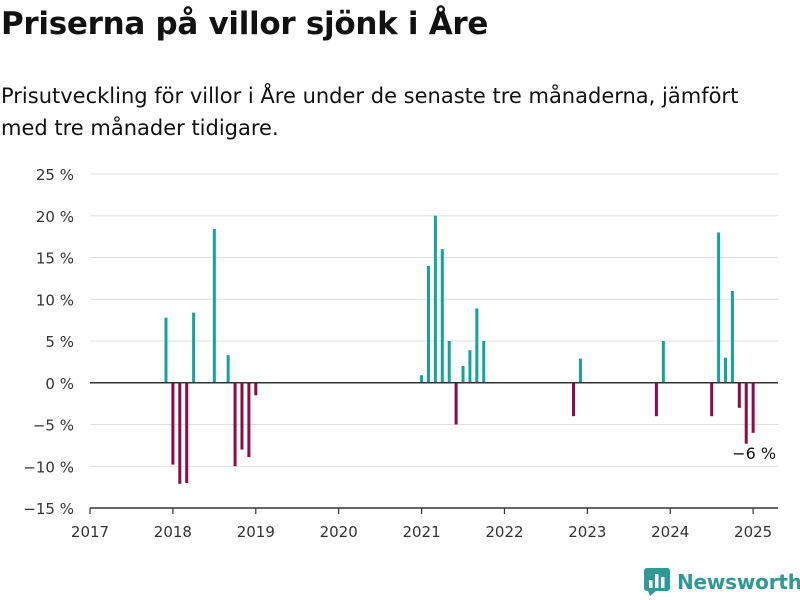  What do you see at coordinates (173, 532) in the screenshot?
I see `x-tick-label: 2018` at bounding box center [173, 532].